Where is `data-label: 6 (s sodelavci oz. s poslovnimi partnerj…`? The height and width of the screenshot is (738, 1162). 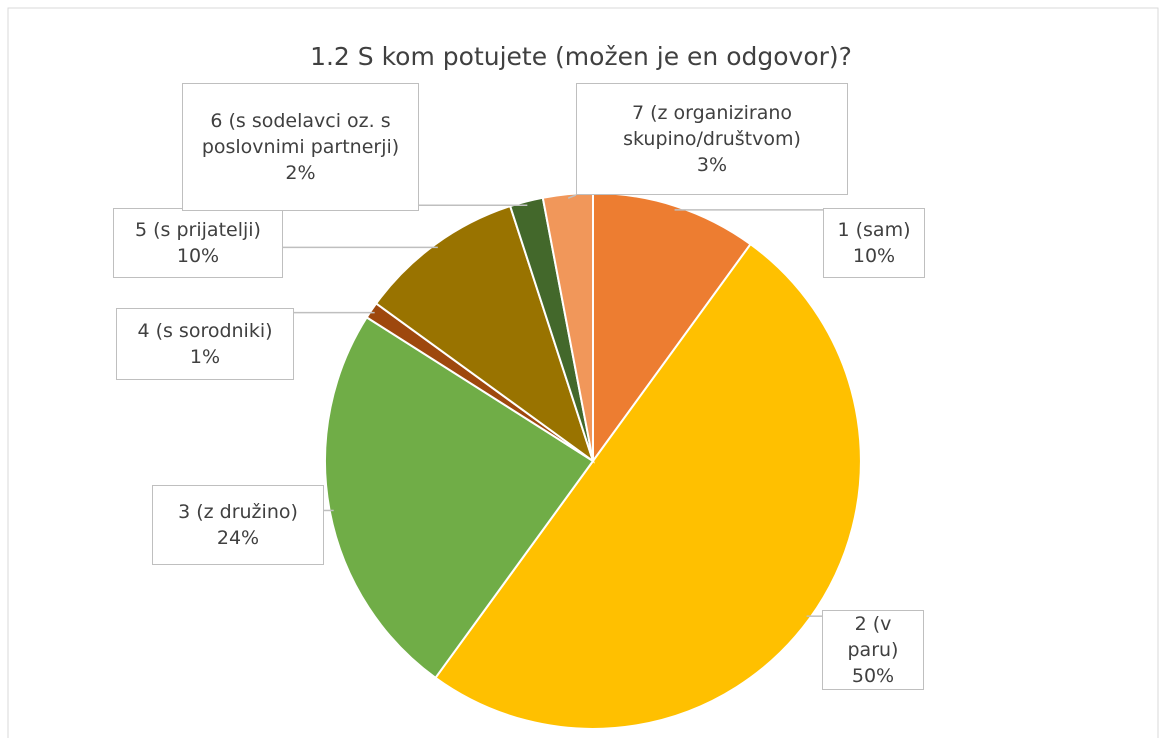
data-label: 6 (s sodelavci oz. s poslovnimi partnerj… is located at coordinates (300, 147).